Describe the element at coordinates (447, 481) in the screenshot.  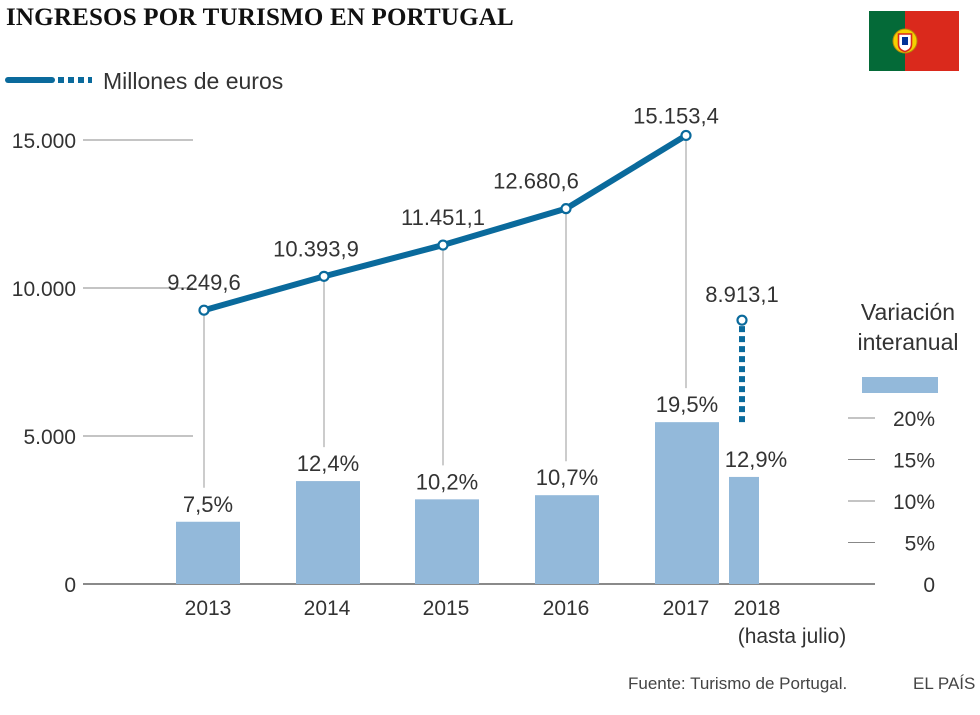
I see `bar-value-label: 10,2%` at that location.